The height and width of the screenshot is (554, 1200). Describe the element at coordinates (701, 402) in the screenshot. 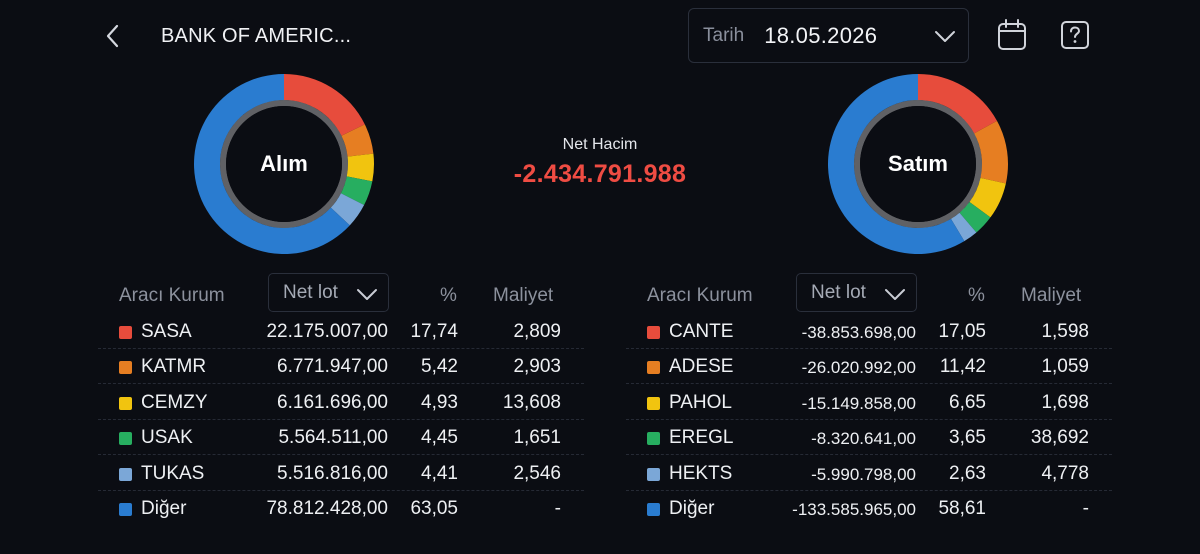

I see `stock-symbol: PAHOL` at that location.